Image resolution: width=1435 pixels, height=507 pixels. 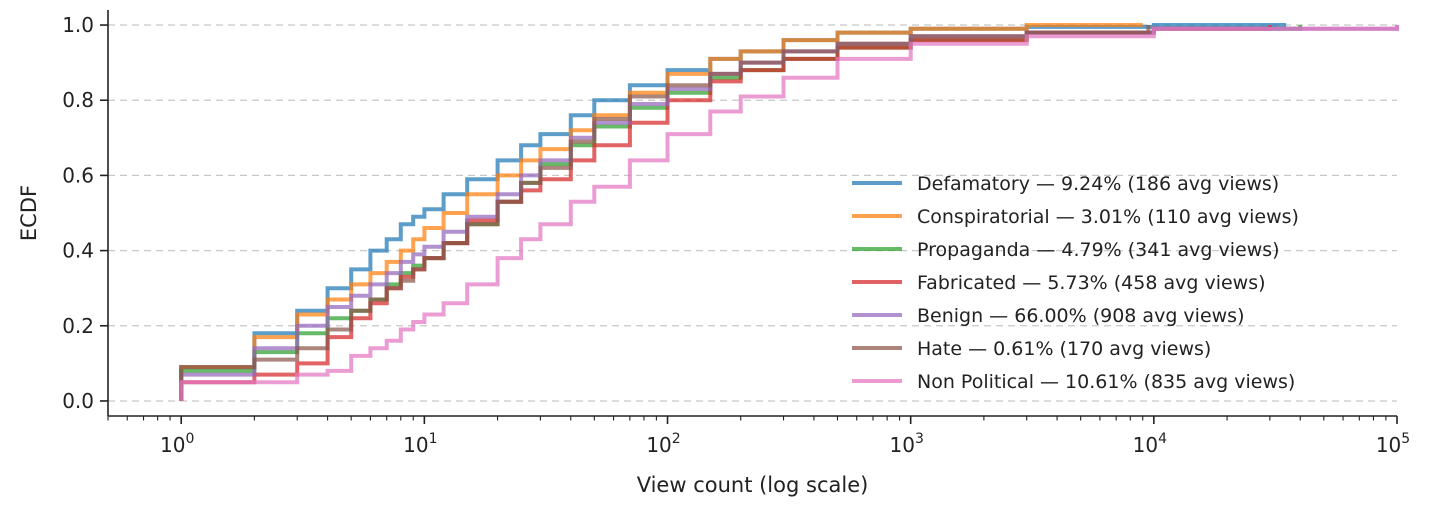 I want to click on y-tick-label: 0.4, so click(x=78, y=251).